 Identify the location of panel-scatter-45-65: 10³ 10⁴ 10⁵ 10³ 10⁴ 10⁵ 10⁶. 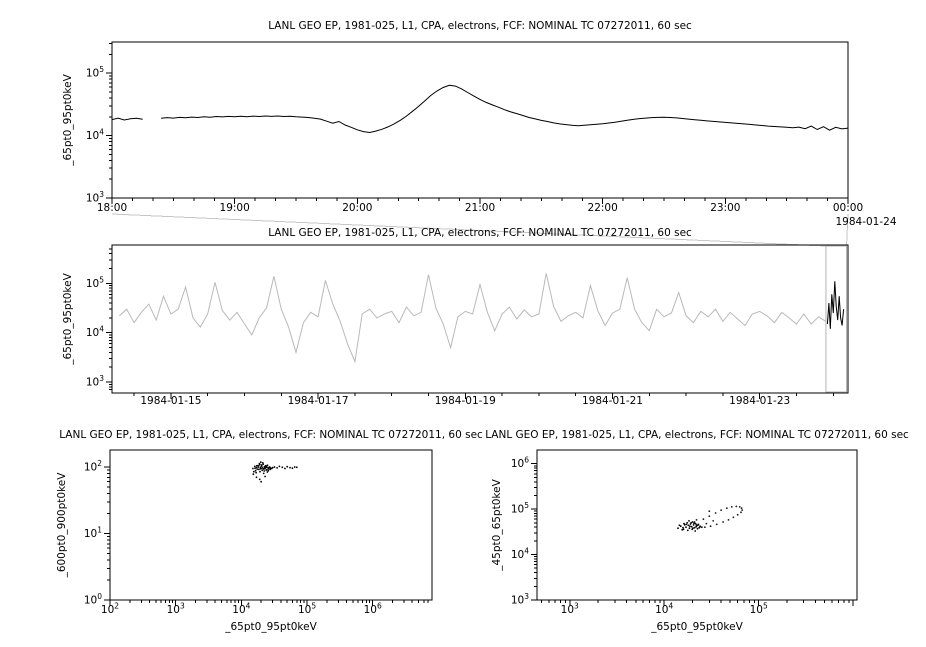
(684, 533).